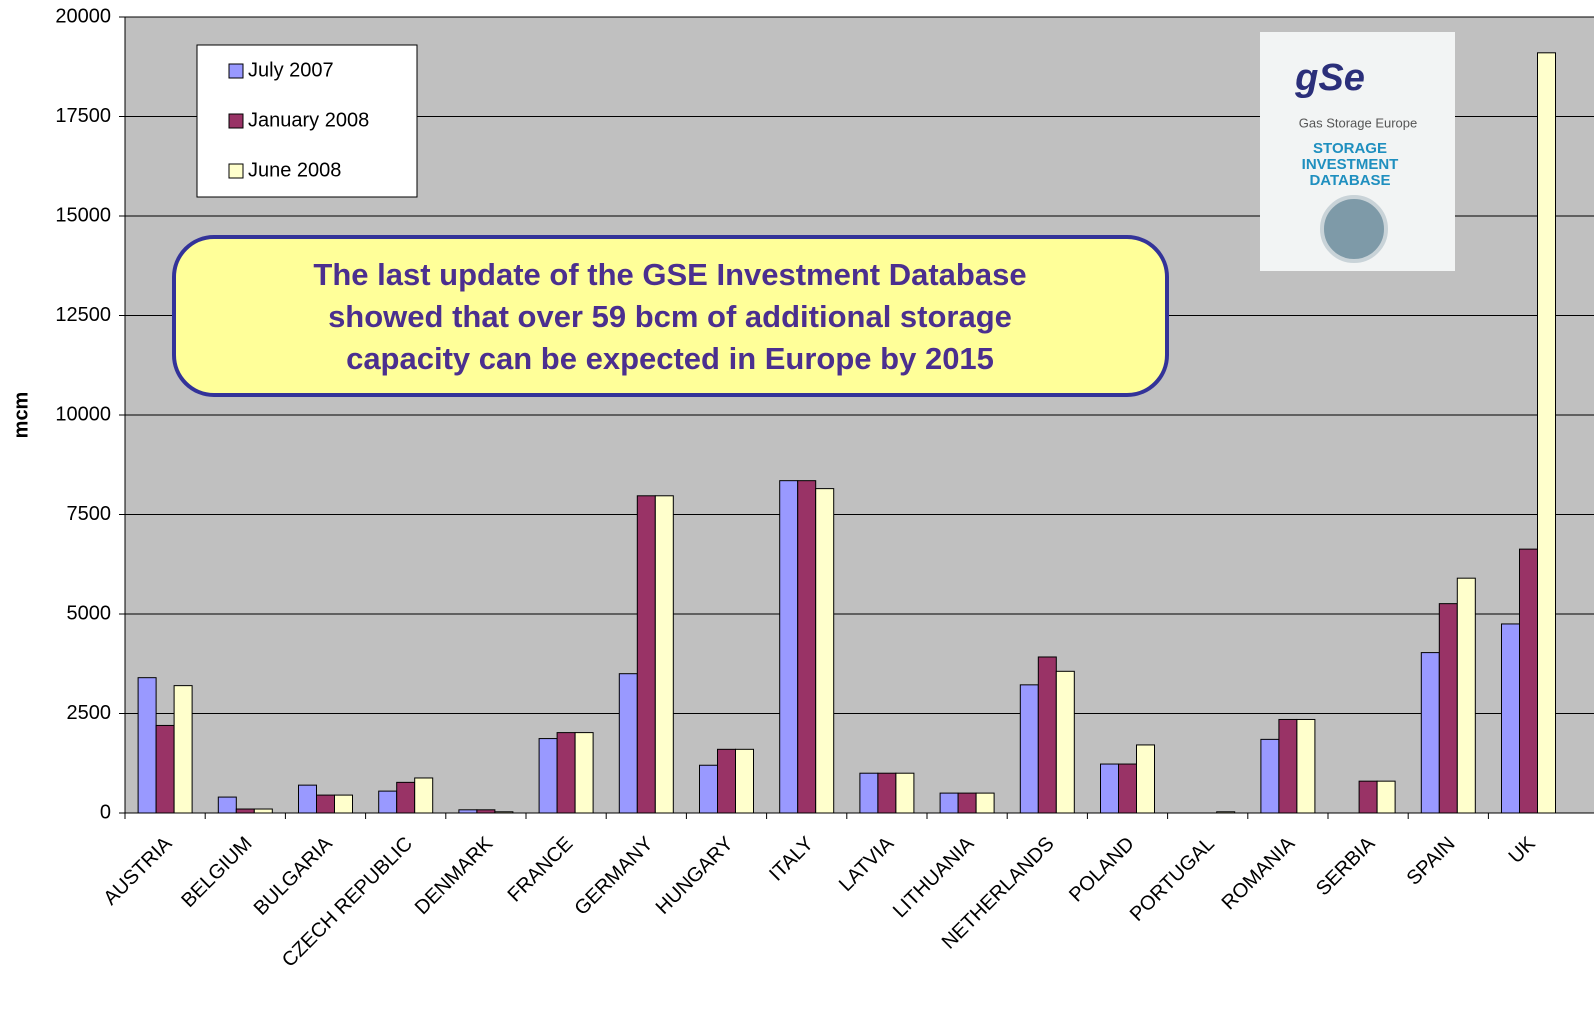  Describe the element at coordinates (21, 415) in the screenshot. I see `y-axis-label: mcm` at that location.